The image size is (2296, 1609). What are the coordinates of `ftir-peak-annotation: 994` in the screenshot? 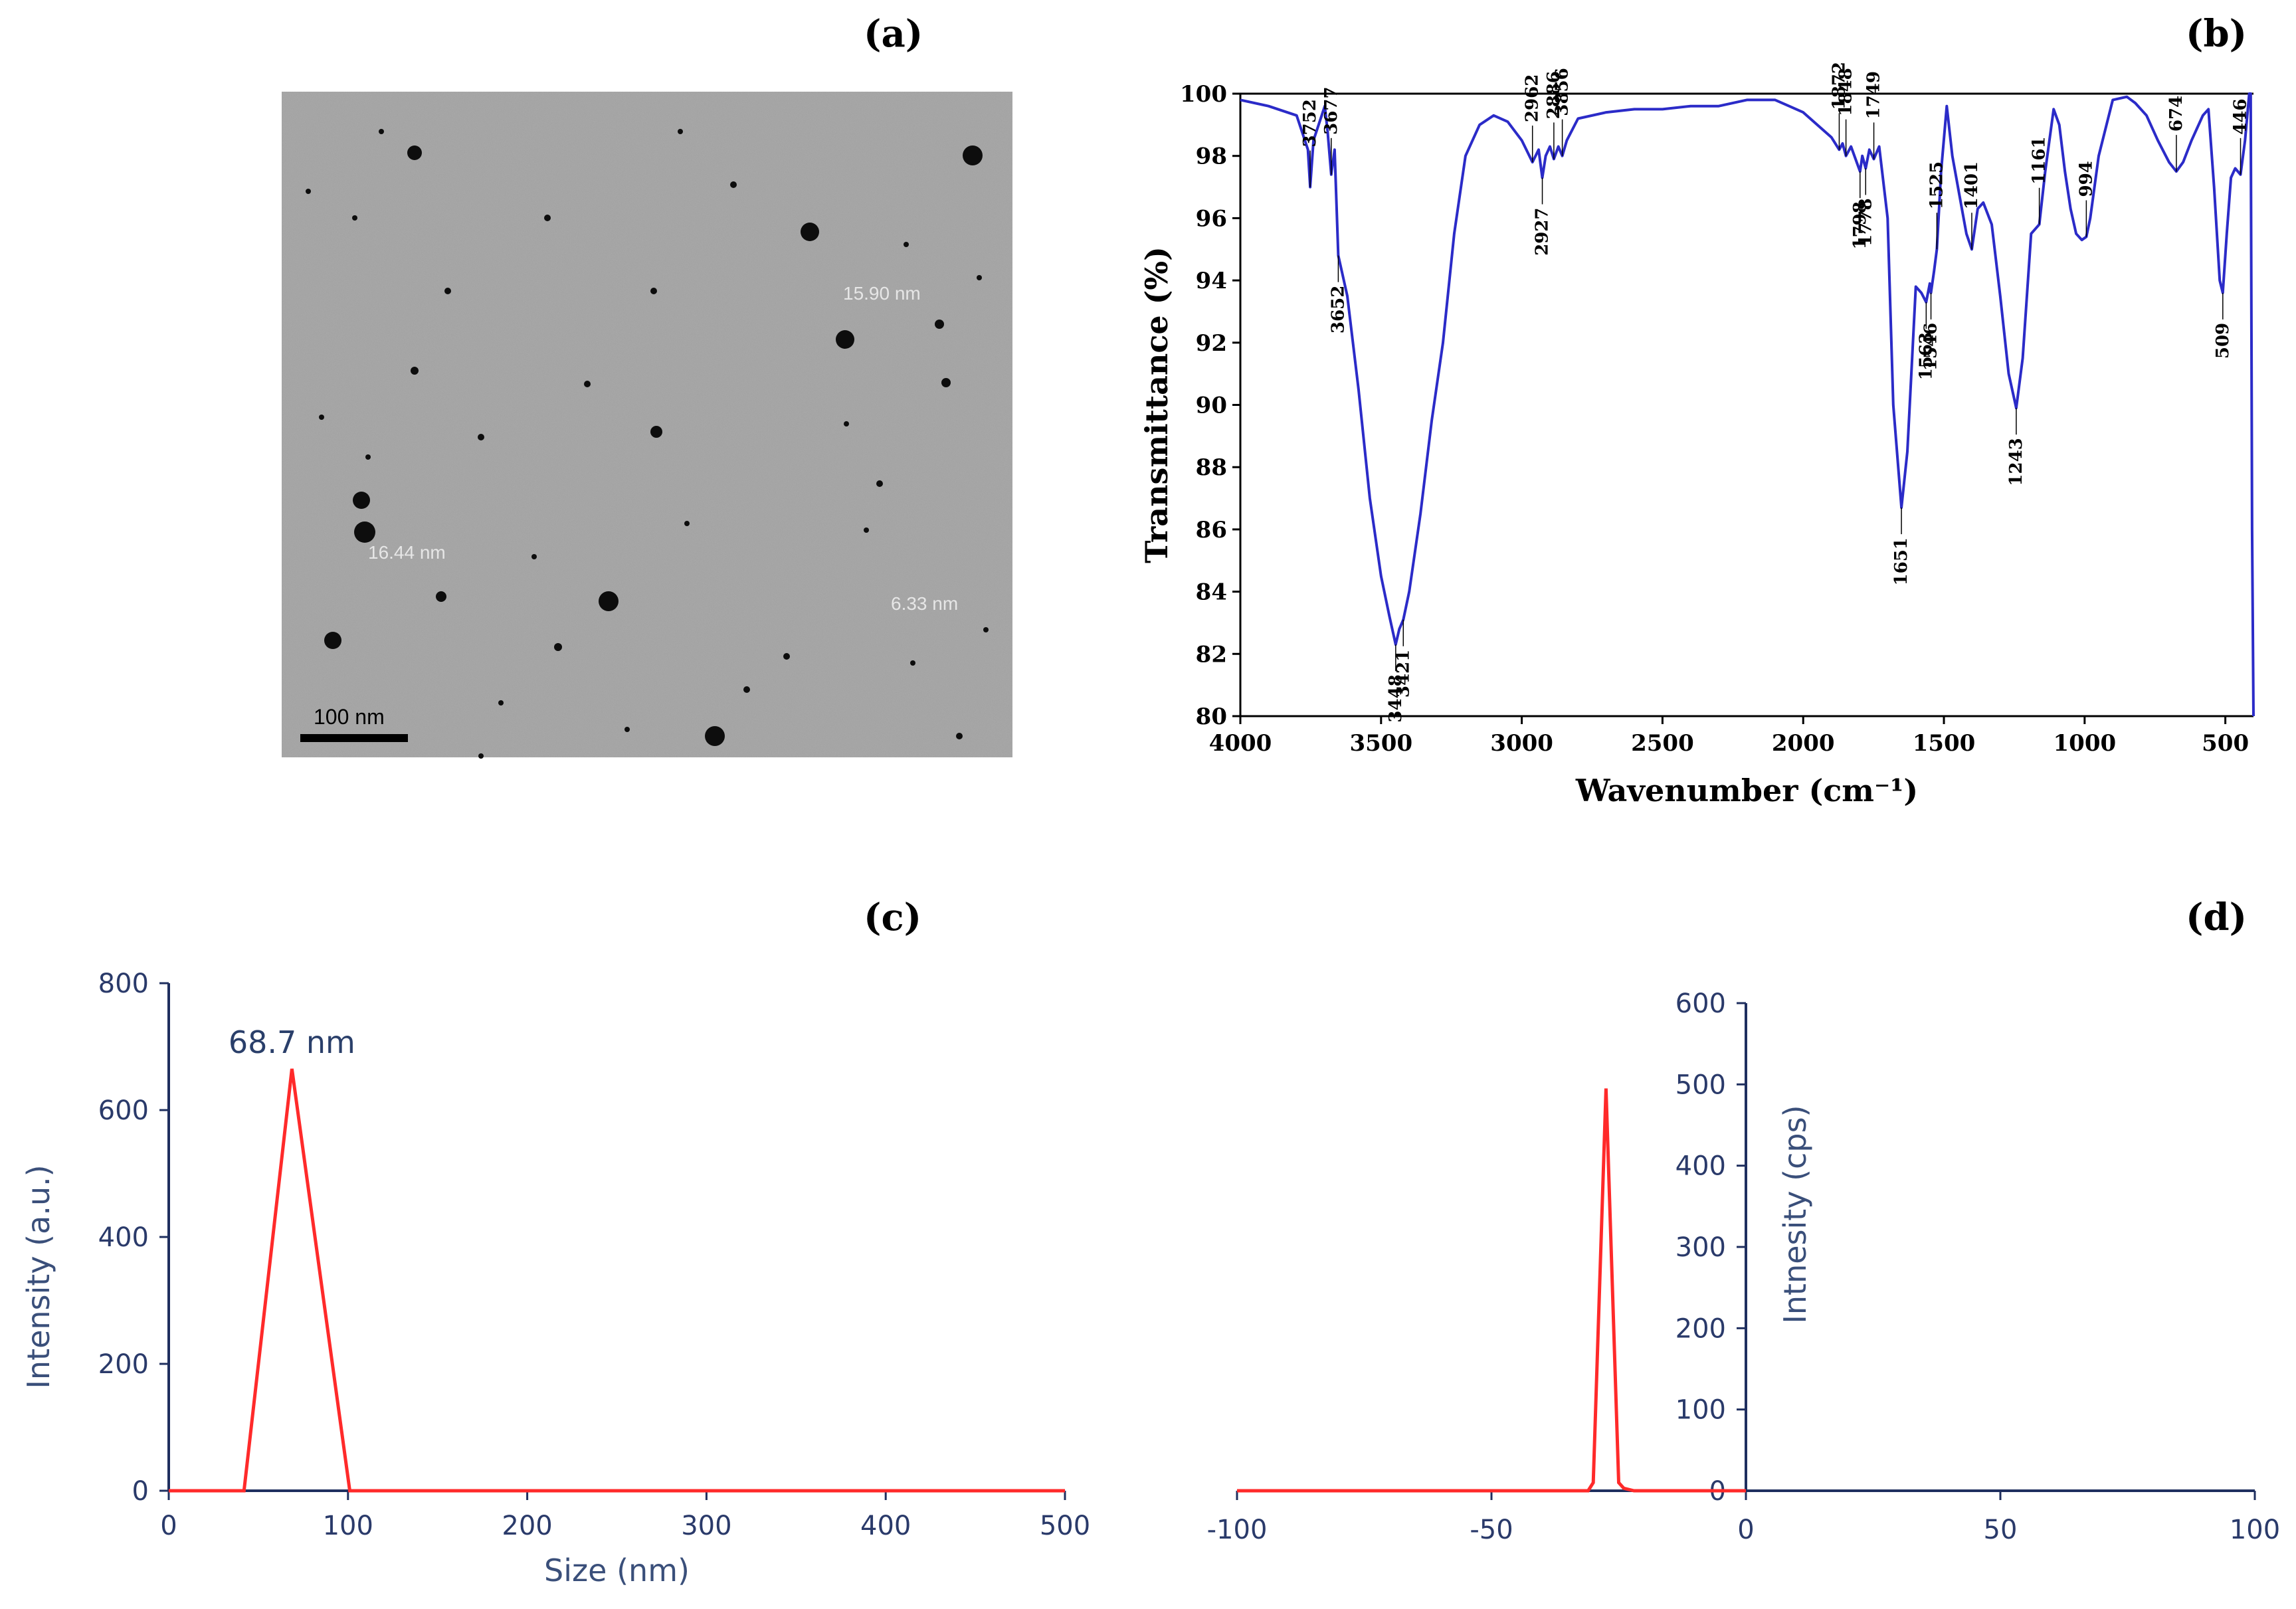 It's located at (2086, 199).